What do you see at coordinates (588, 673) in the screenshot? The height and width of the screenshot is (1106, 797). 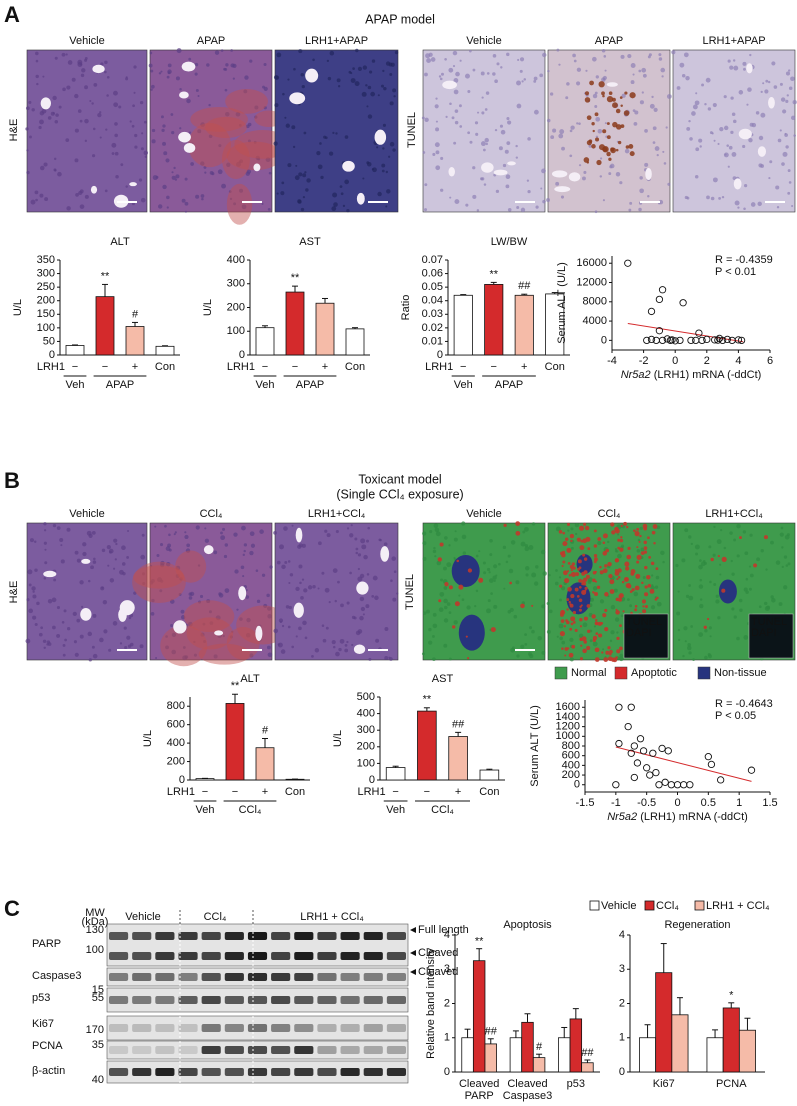 I see `legend-label: Normal` at bounding box center [588, 673].